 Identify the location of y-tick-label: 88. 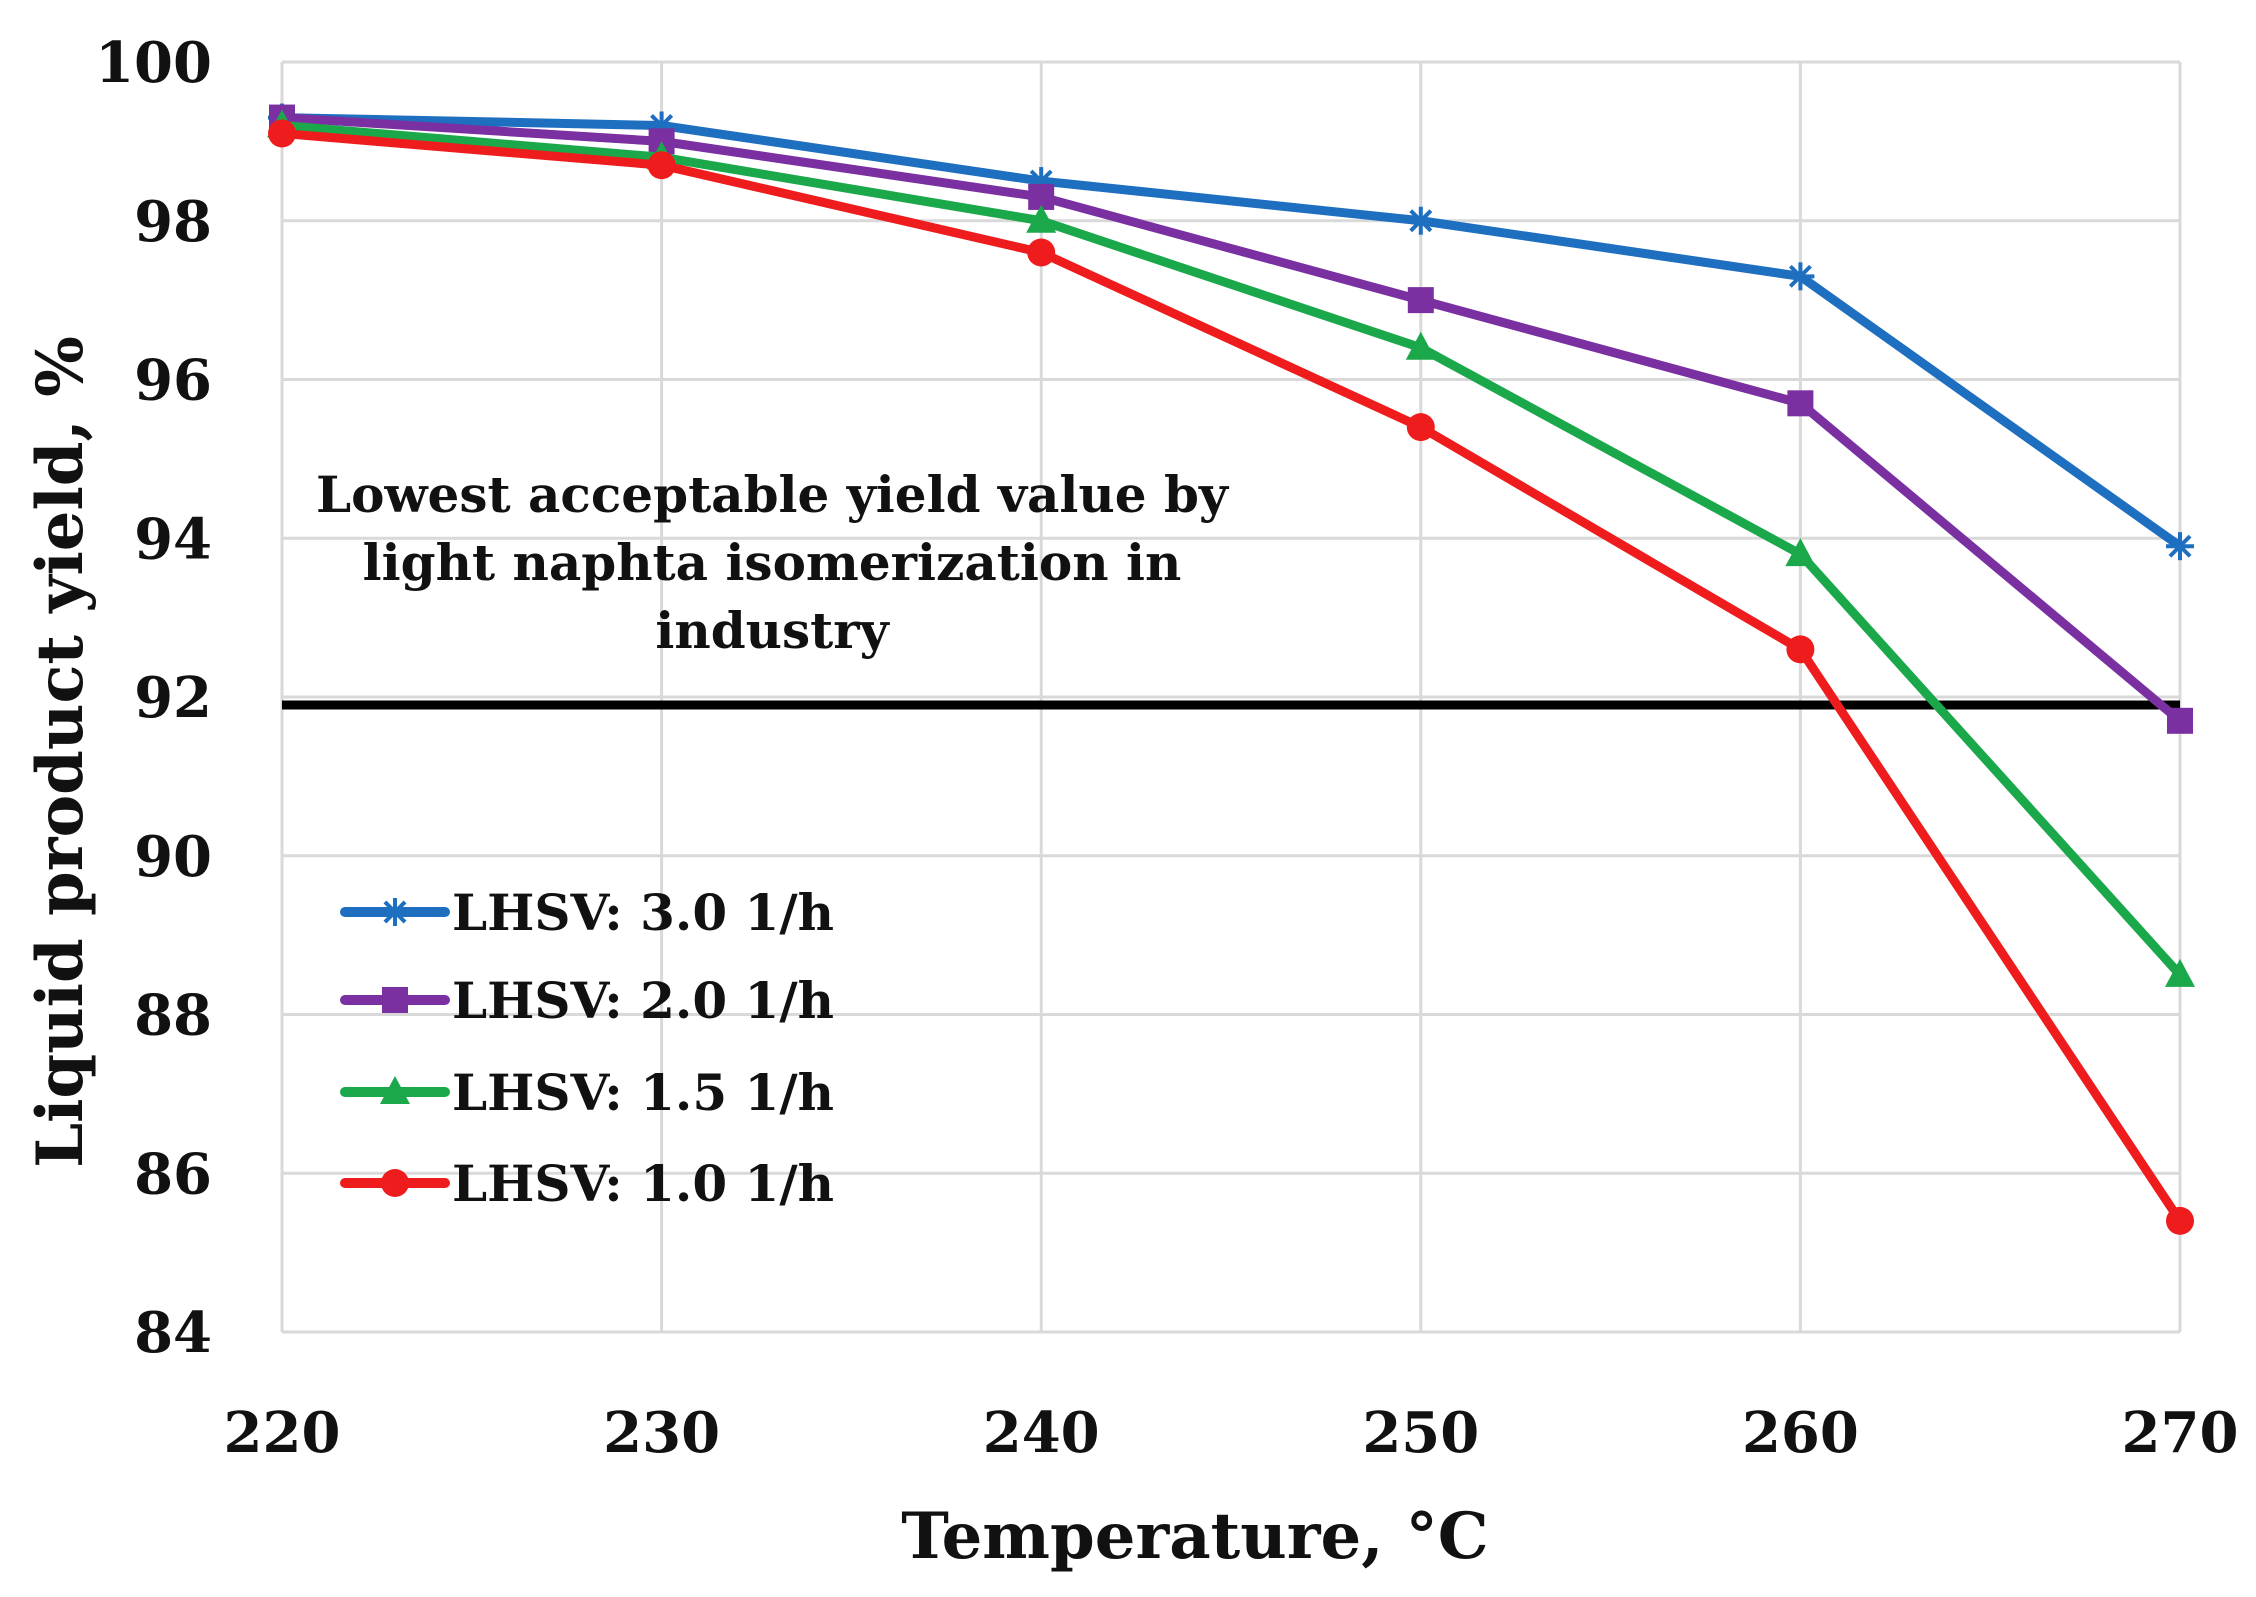
(173, 1016).